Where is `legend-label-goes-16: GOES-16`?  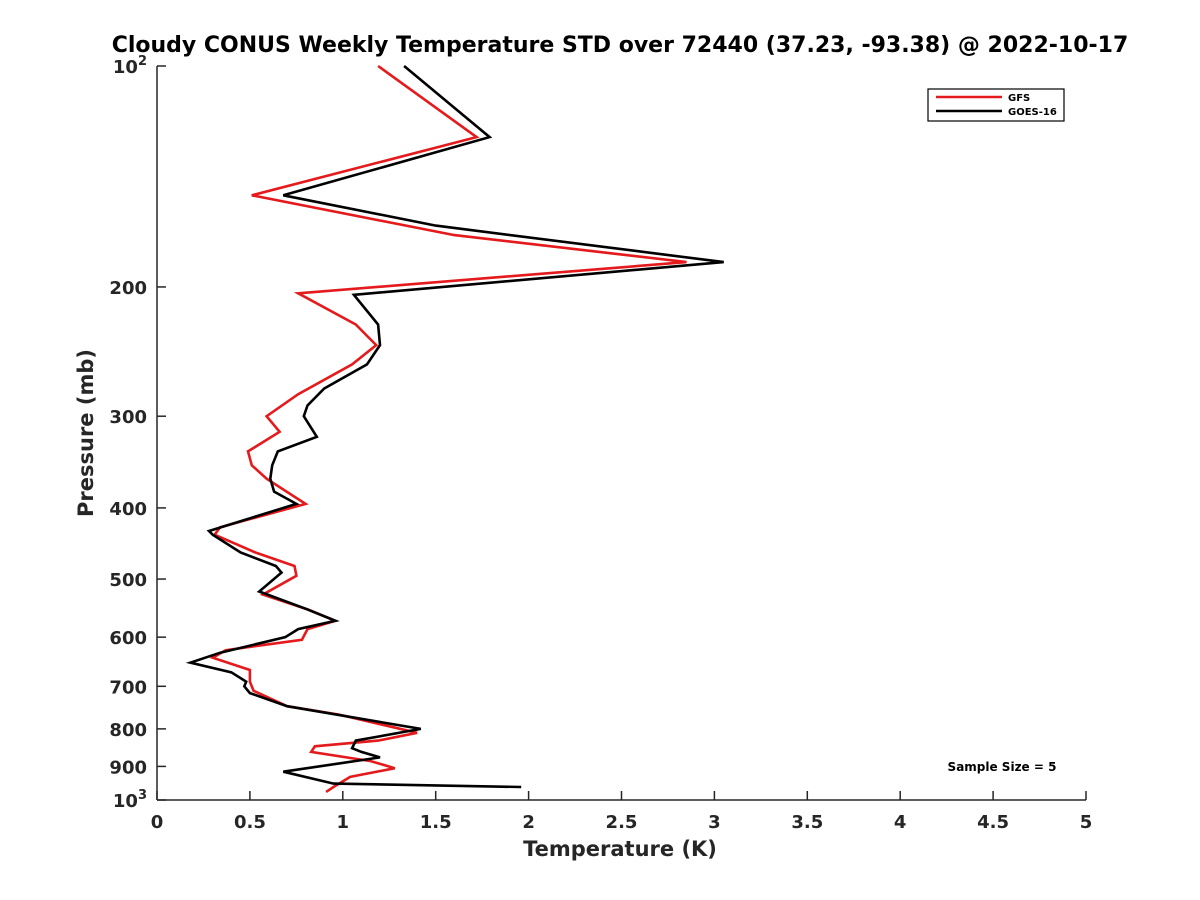
legend-label-goes-16: GOES-16 is located at coordinates (1032, 112).